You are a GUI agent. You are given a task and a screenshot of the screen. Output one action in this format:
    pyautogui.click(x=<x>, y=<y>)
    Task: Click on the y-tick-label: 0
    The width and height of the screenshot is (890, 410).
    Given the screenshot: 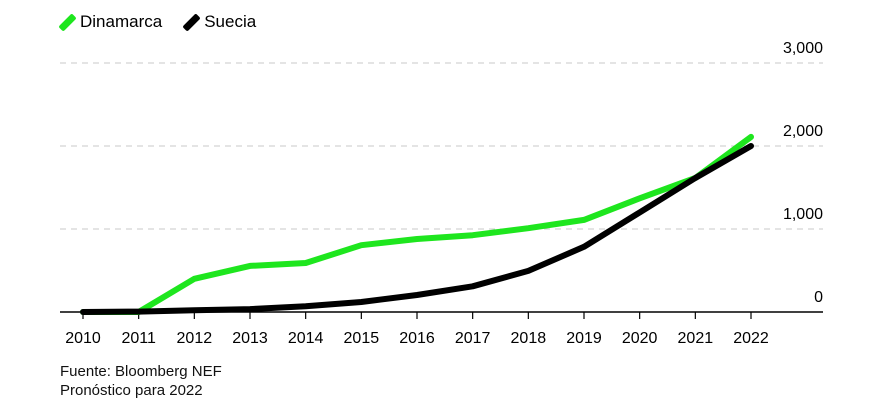 What is the action you would take?
    pyautogui.click(x=818, y=297)
    